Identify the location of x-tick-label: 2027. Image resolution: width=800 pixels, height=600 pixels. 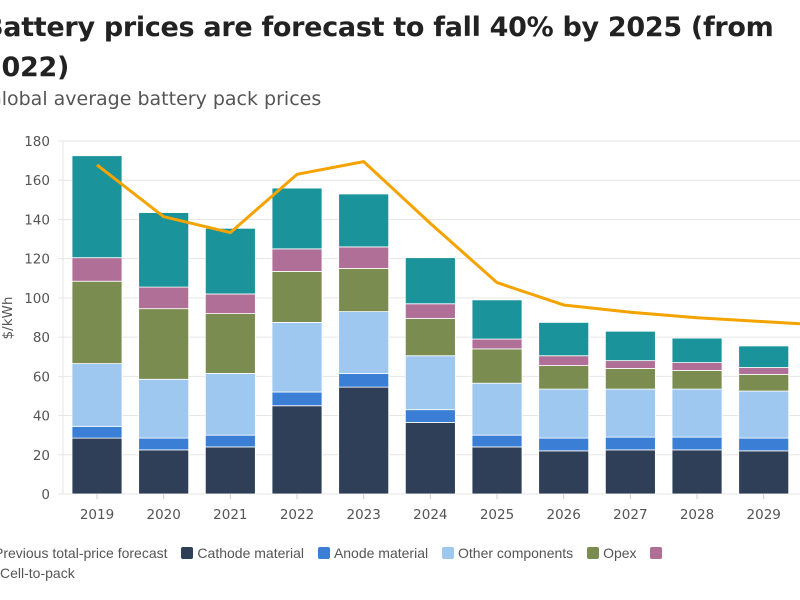
(630, 515).